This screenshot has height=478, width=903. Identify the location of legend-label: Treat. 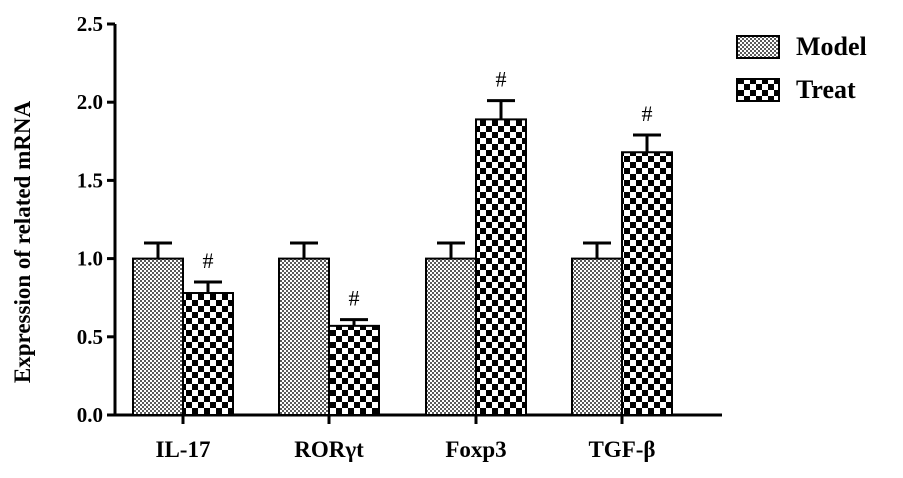
(826, 89).